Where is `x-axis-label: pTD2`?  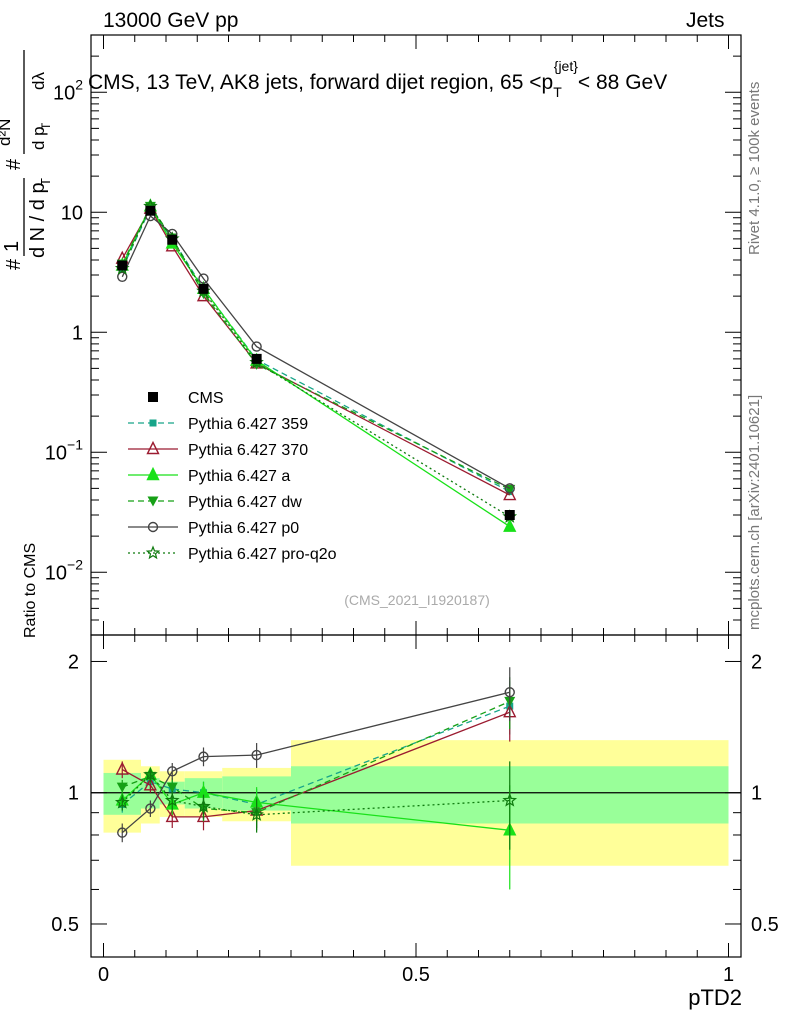
x-axis-label: pTD2 is located at coordinates (715, 997).